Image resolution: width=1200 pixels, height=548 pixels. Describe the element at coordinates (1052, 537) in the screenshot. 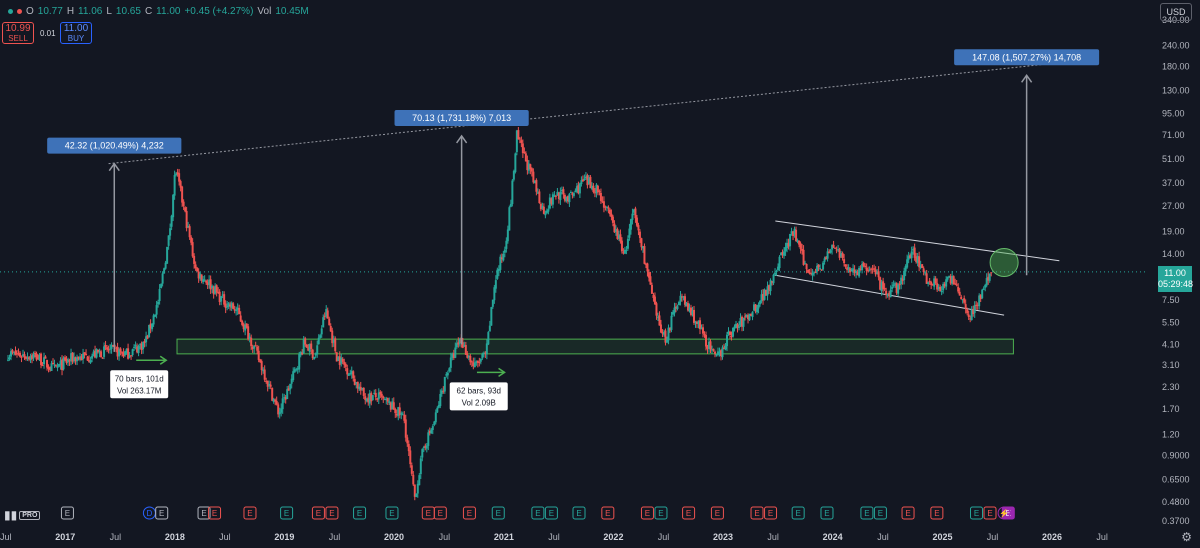

I see `x-tick-label: 2026` at that location.